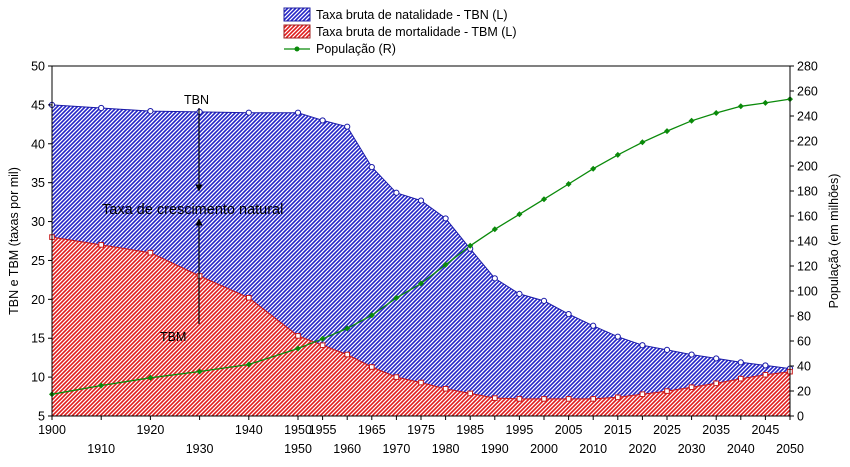  What do you see at coordinates (38, 261) in the screenshot?
I see `y-left-tick-label: 25` at bounding box center [38, 261].